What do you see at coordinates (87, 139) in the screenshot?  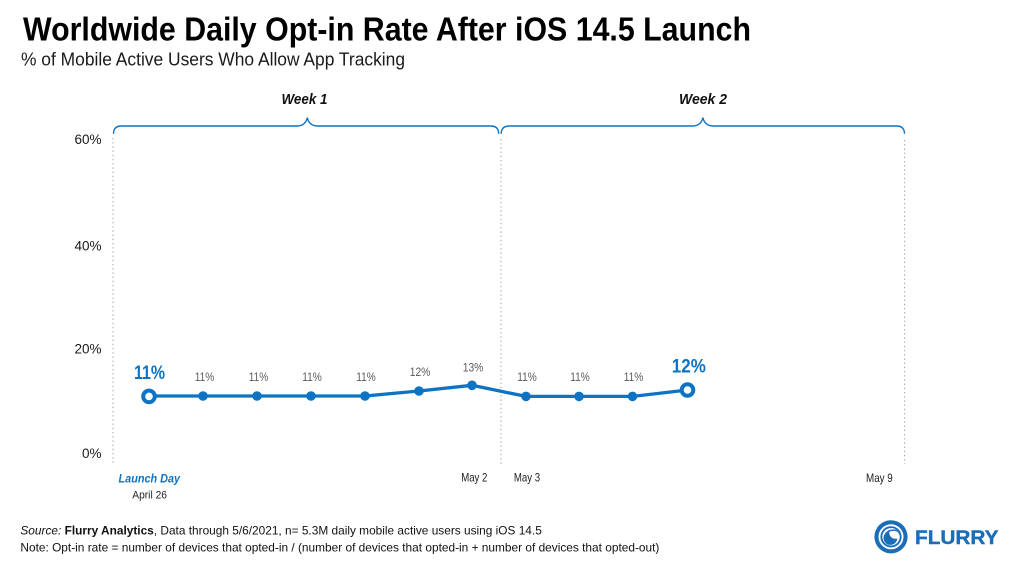 I see `svg-text: 60%` at bounding box center [87, 139].